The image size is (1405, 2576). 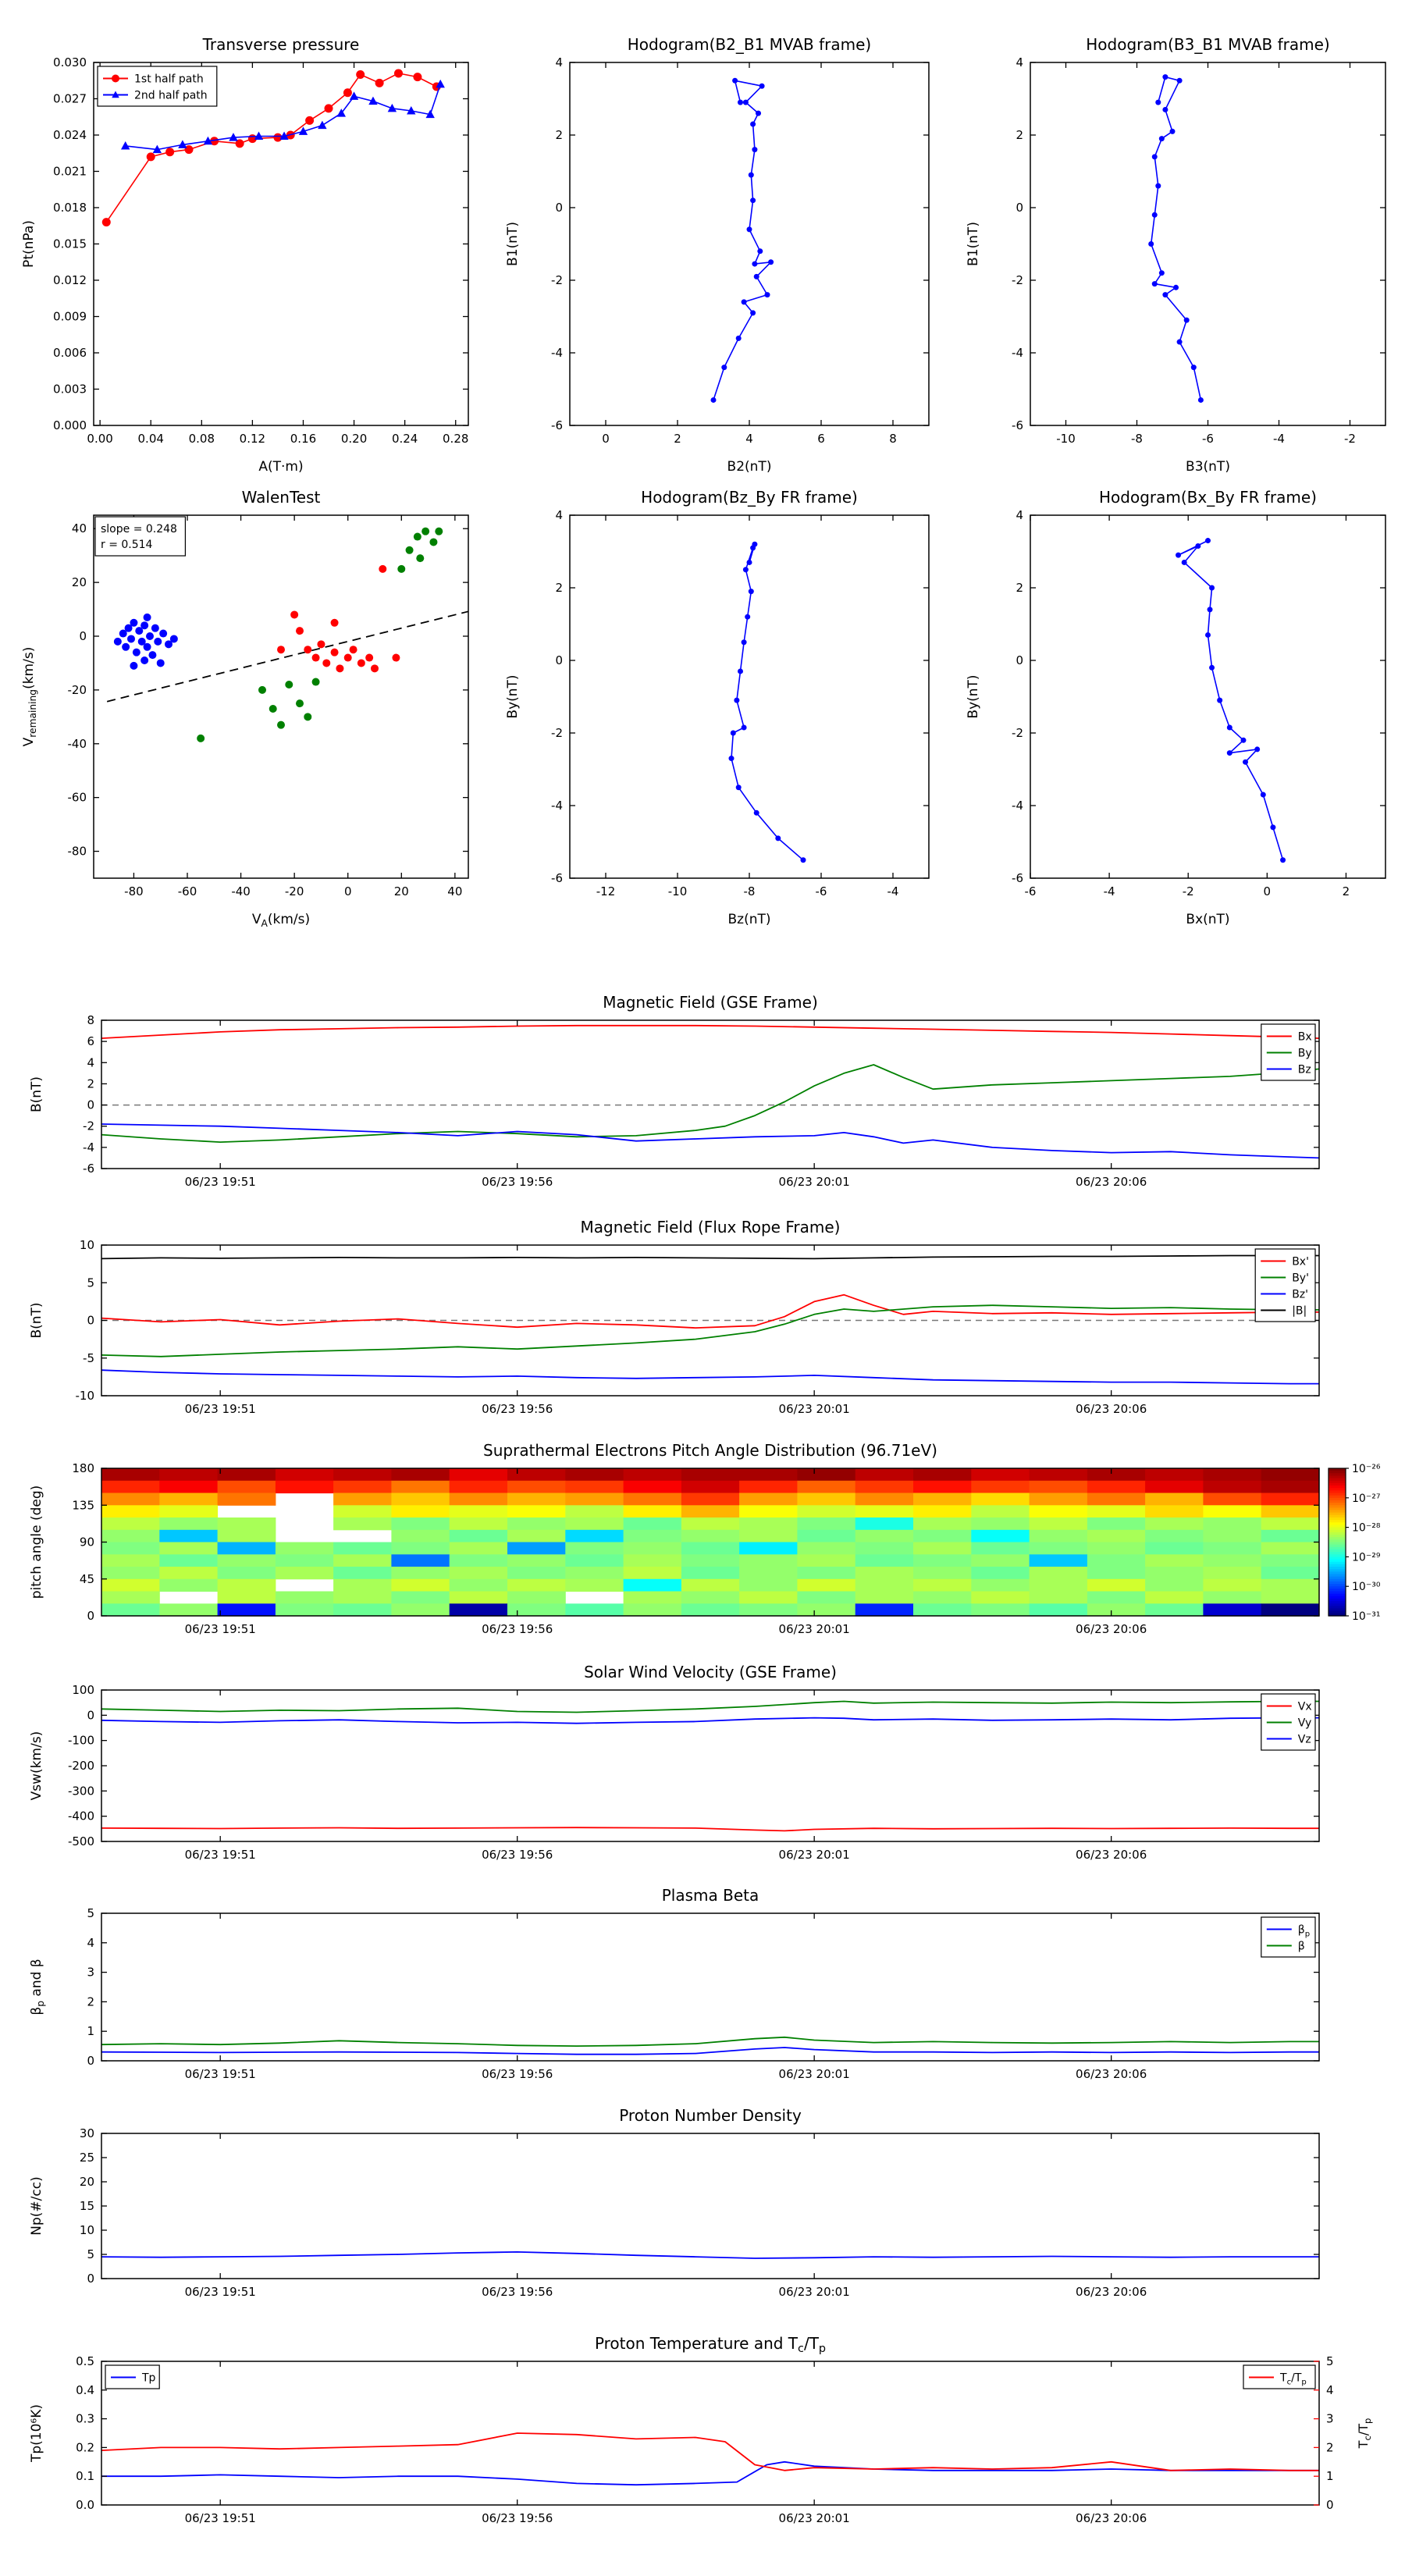 I want to click on y-tick-label: 40, so click(x=80, y=528).